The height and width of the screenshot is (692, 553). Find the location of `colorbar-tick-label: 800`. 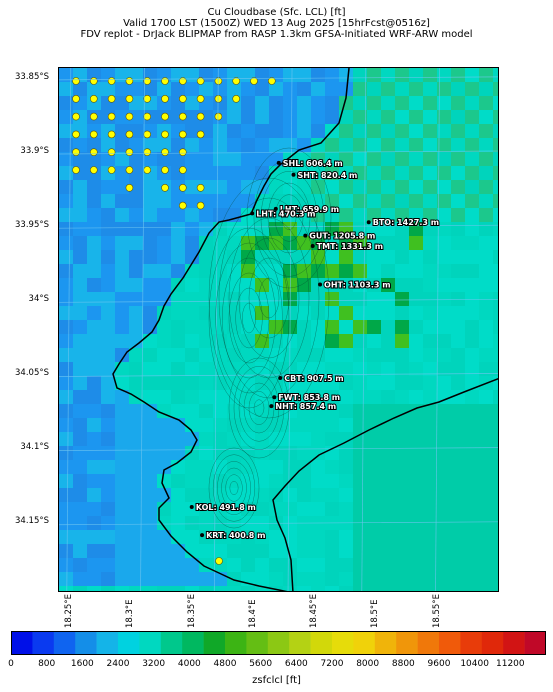

colorbar-tick-label: 800 is located at coordinates (47, 664).